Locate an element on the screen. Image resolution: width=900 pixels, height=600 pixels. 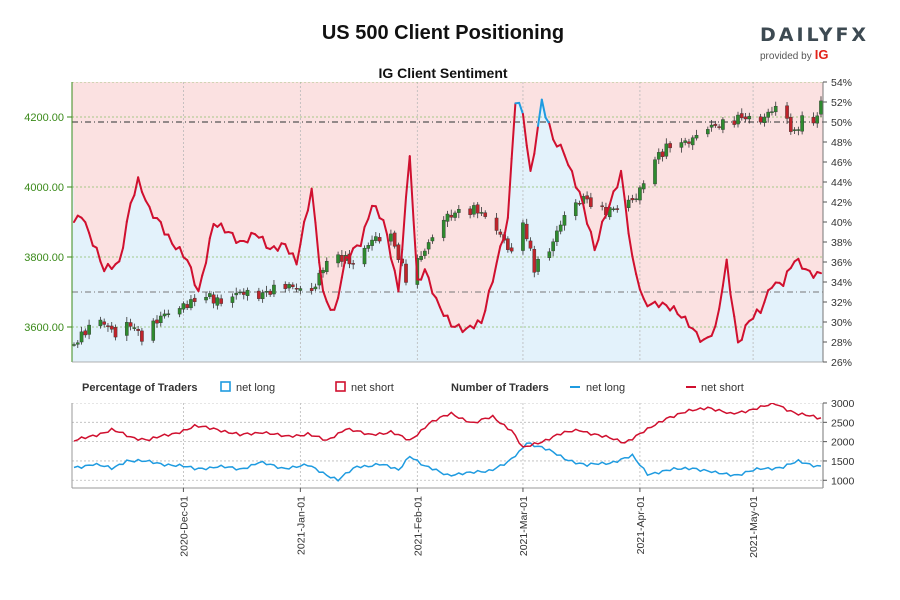
traders-tick-label: 2500 is located at coordinates (843, 423).